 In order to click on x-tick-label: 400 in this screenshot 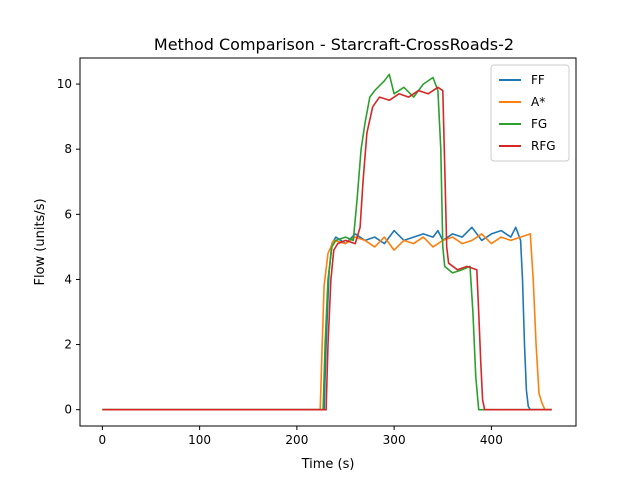, I will do `click(491, 440)`.